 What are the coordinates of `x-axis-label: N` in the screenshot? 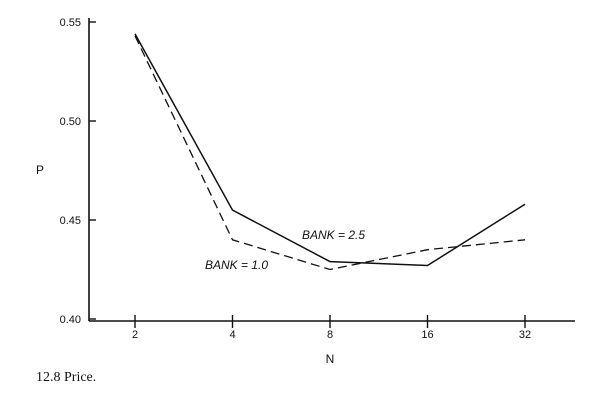 It's located at (330, 358).